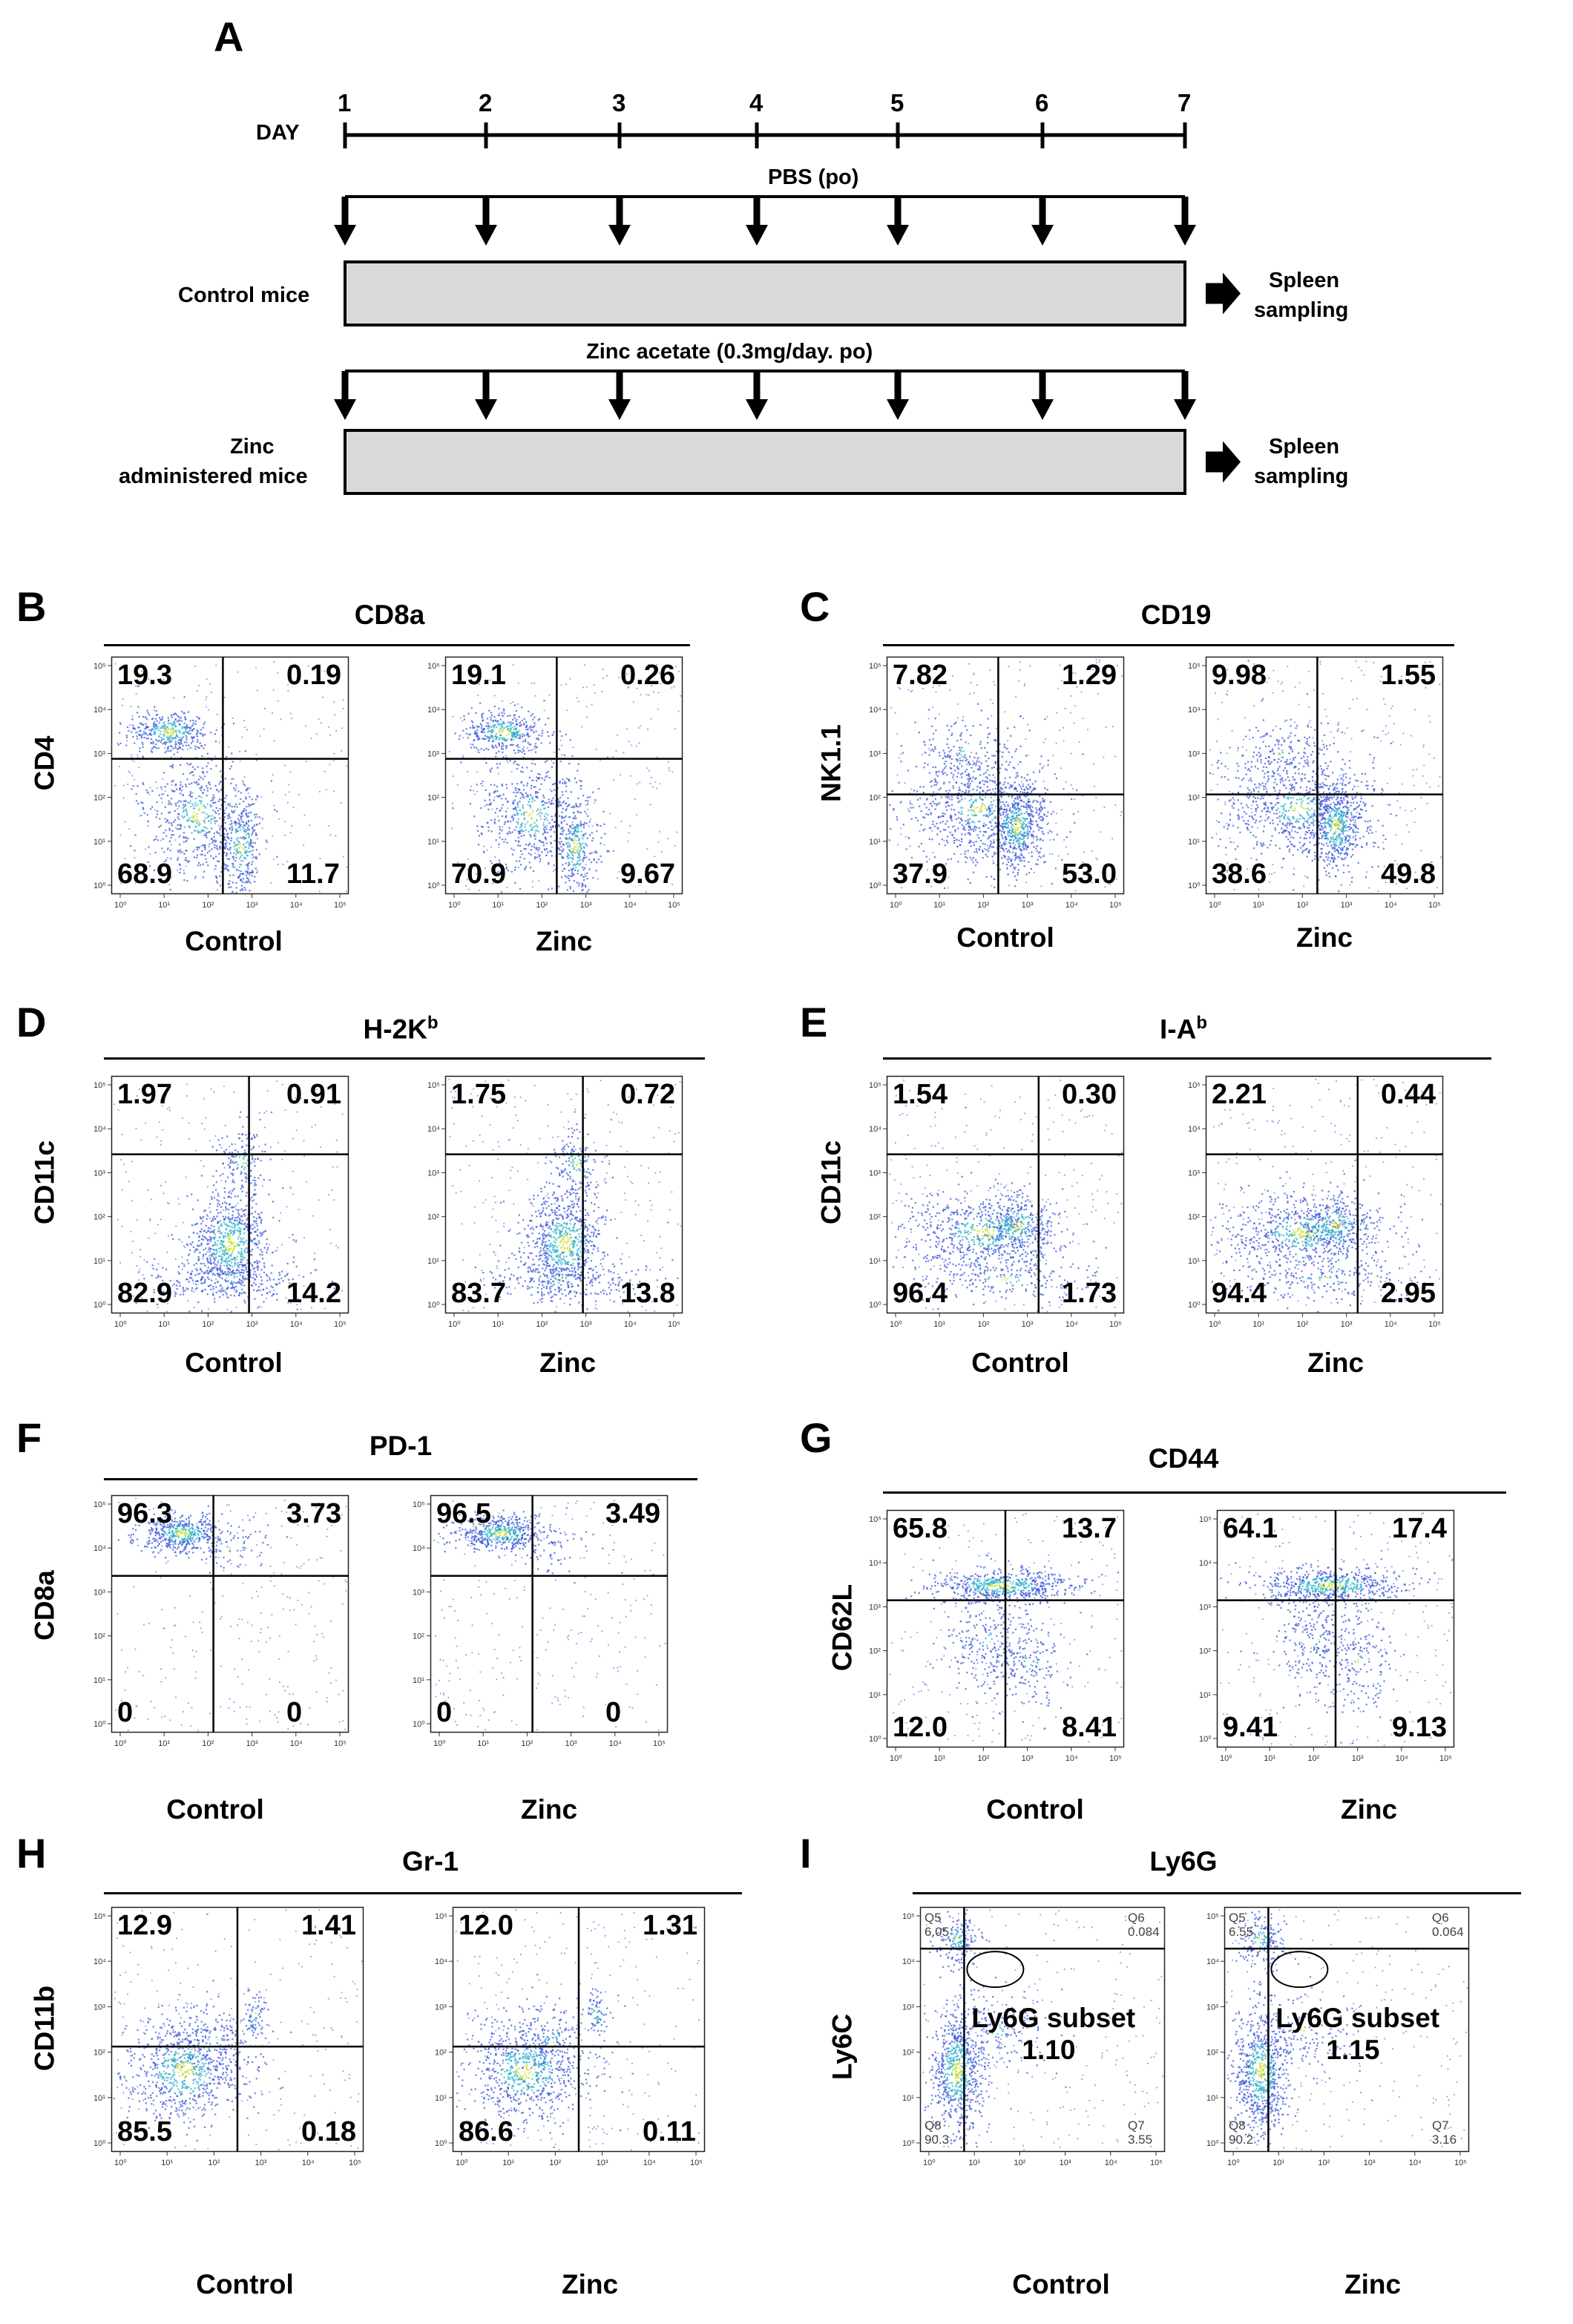 Image resolution: width=1573 pixels, height=2324 pixels. What do you see at coordinates (478, 1094) in the screenshot?
I see `quadrant-upper-left-value: 1.75` at bounding box center [478, 1094].